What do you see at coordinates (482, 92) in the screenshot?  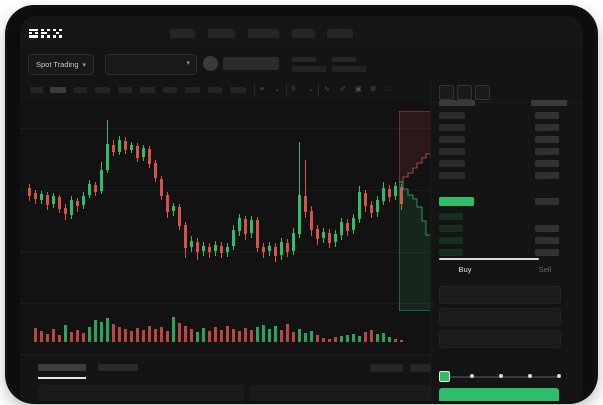 I see `orderbook-asks-icon` at bounding box center [482, 92].